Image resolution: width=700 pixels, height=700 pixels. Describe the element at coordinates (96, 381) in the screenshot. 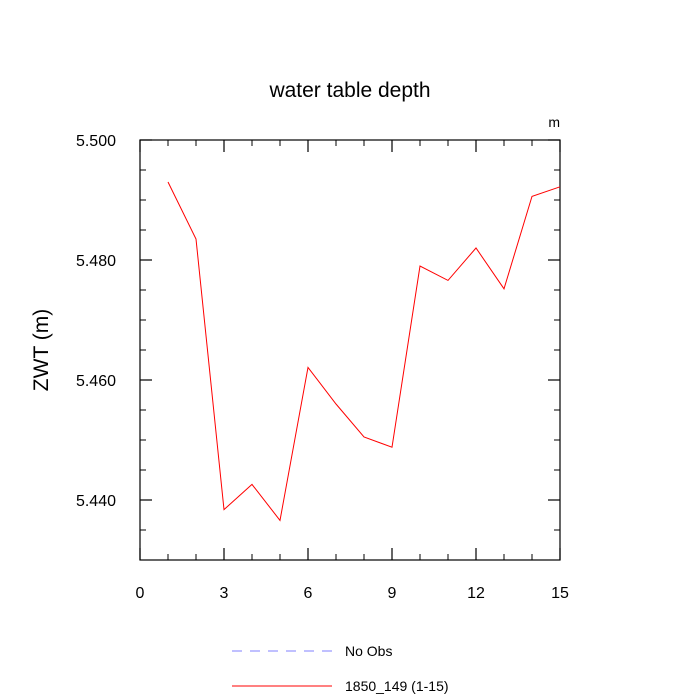

I see `y-tick-label: 5.460` at that location.